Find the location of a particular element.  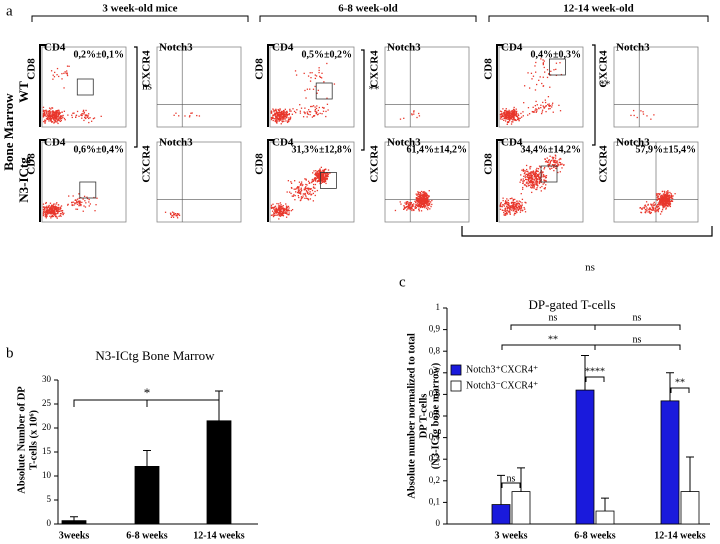

y-tick-label: 20 is located at coordinates (47, 427).